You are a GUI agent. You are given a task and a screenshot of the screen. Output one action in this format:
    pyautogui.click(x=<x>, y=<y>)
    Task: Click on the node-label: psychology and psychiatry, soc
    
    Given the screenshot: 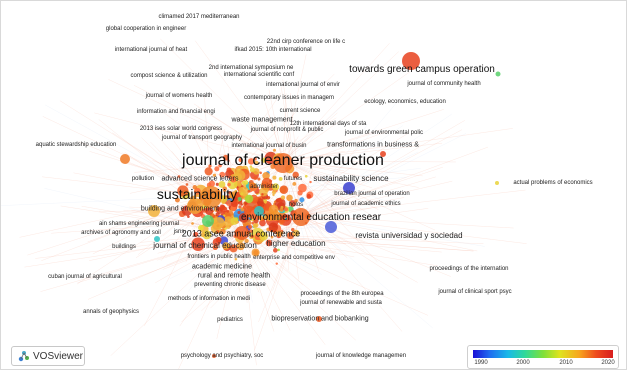 What is the action you would take?
    pyautogui.click(x=222, y=356)
    